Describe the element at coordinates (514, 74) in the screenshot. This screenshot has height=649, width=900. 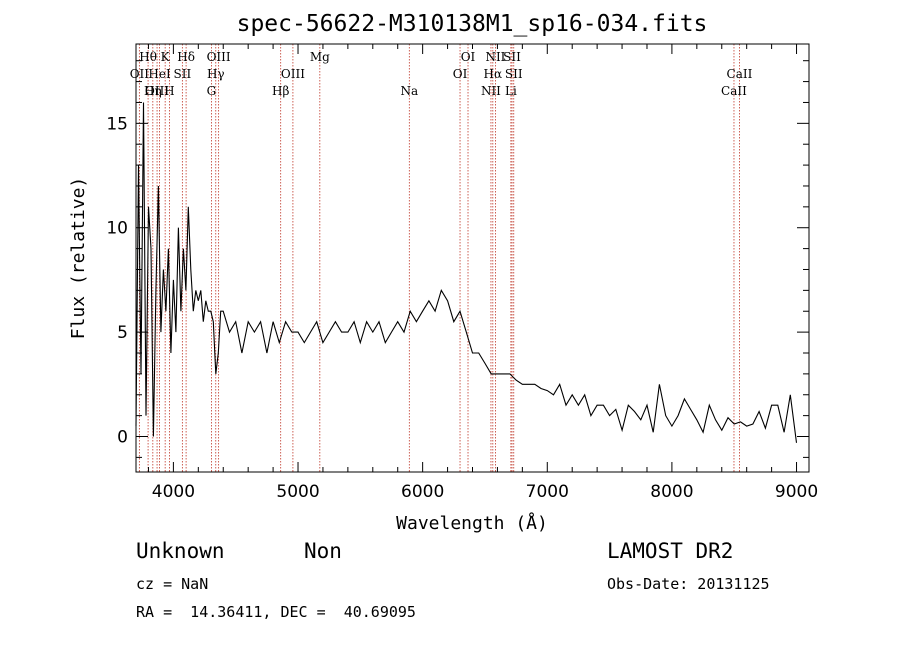
I see `line-label-21: SII` at that location.